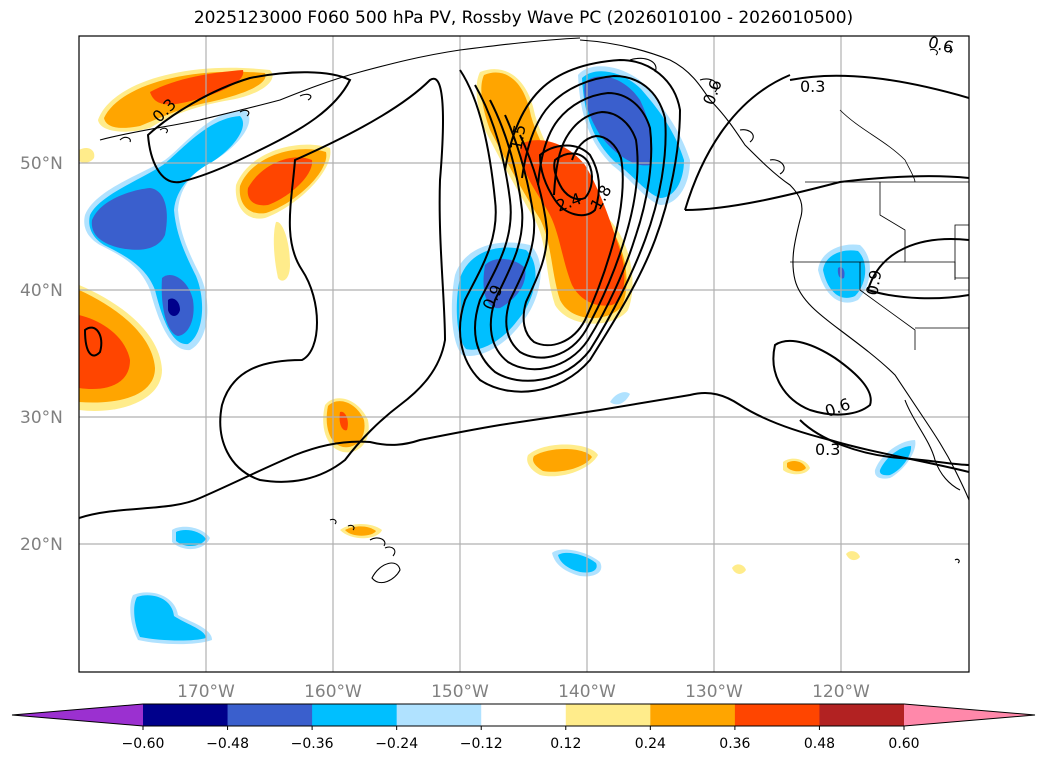 This screenshot has height=765, width=1047. I want to click on colorbar-tick-label: −0.12, so click(481, 744).